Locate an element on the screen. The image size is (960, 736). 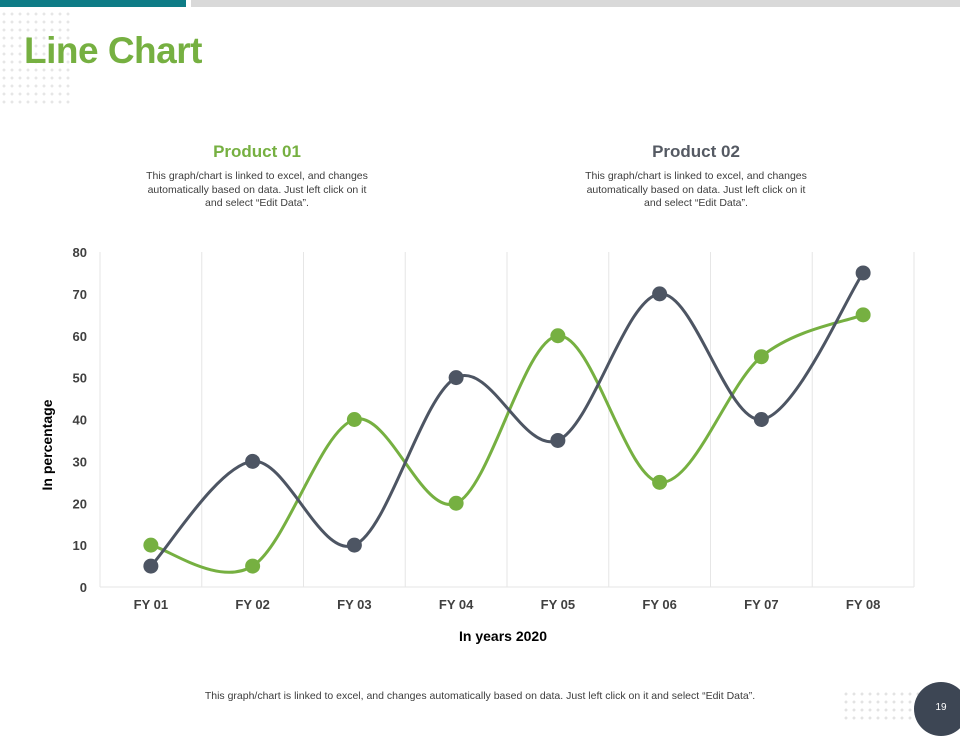
x-tick-label: FY 02 is located at coordinates (252, 604).